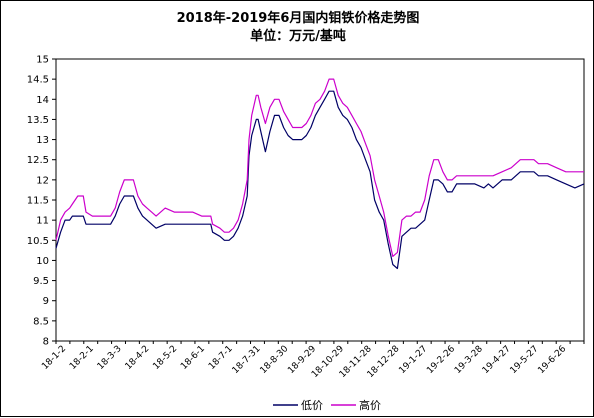  What do you see at coordinates (413, 360) in the screenshot?
I see `x-tick-label: 19-1-27` at bounding box center [413, 360].